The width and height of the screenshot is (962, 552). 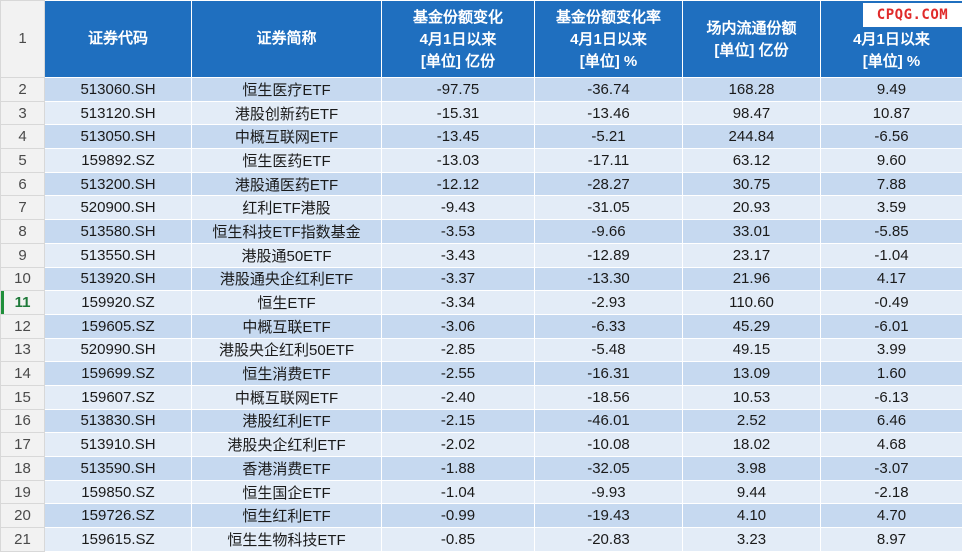 I want to click on cell-code: 513050.SH, so click(x=118, y=137).